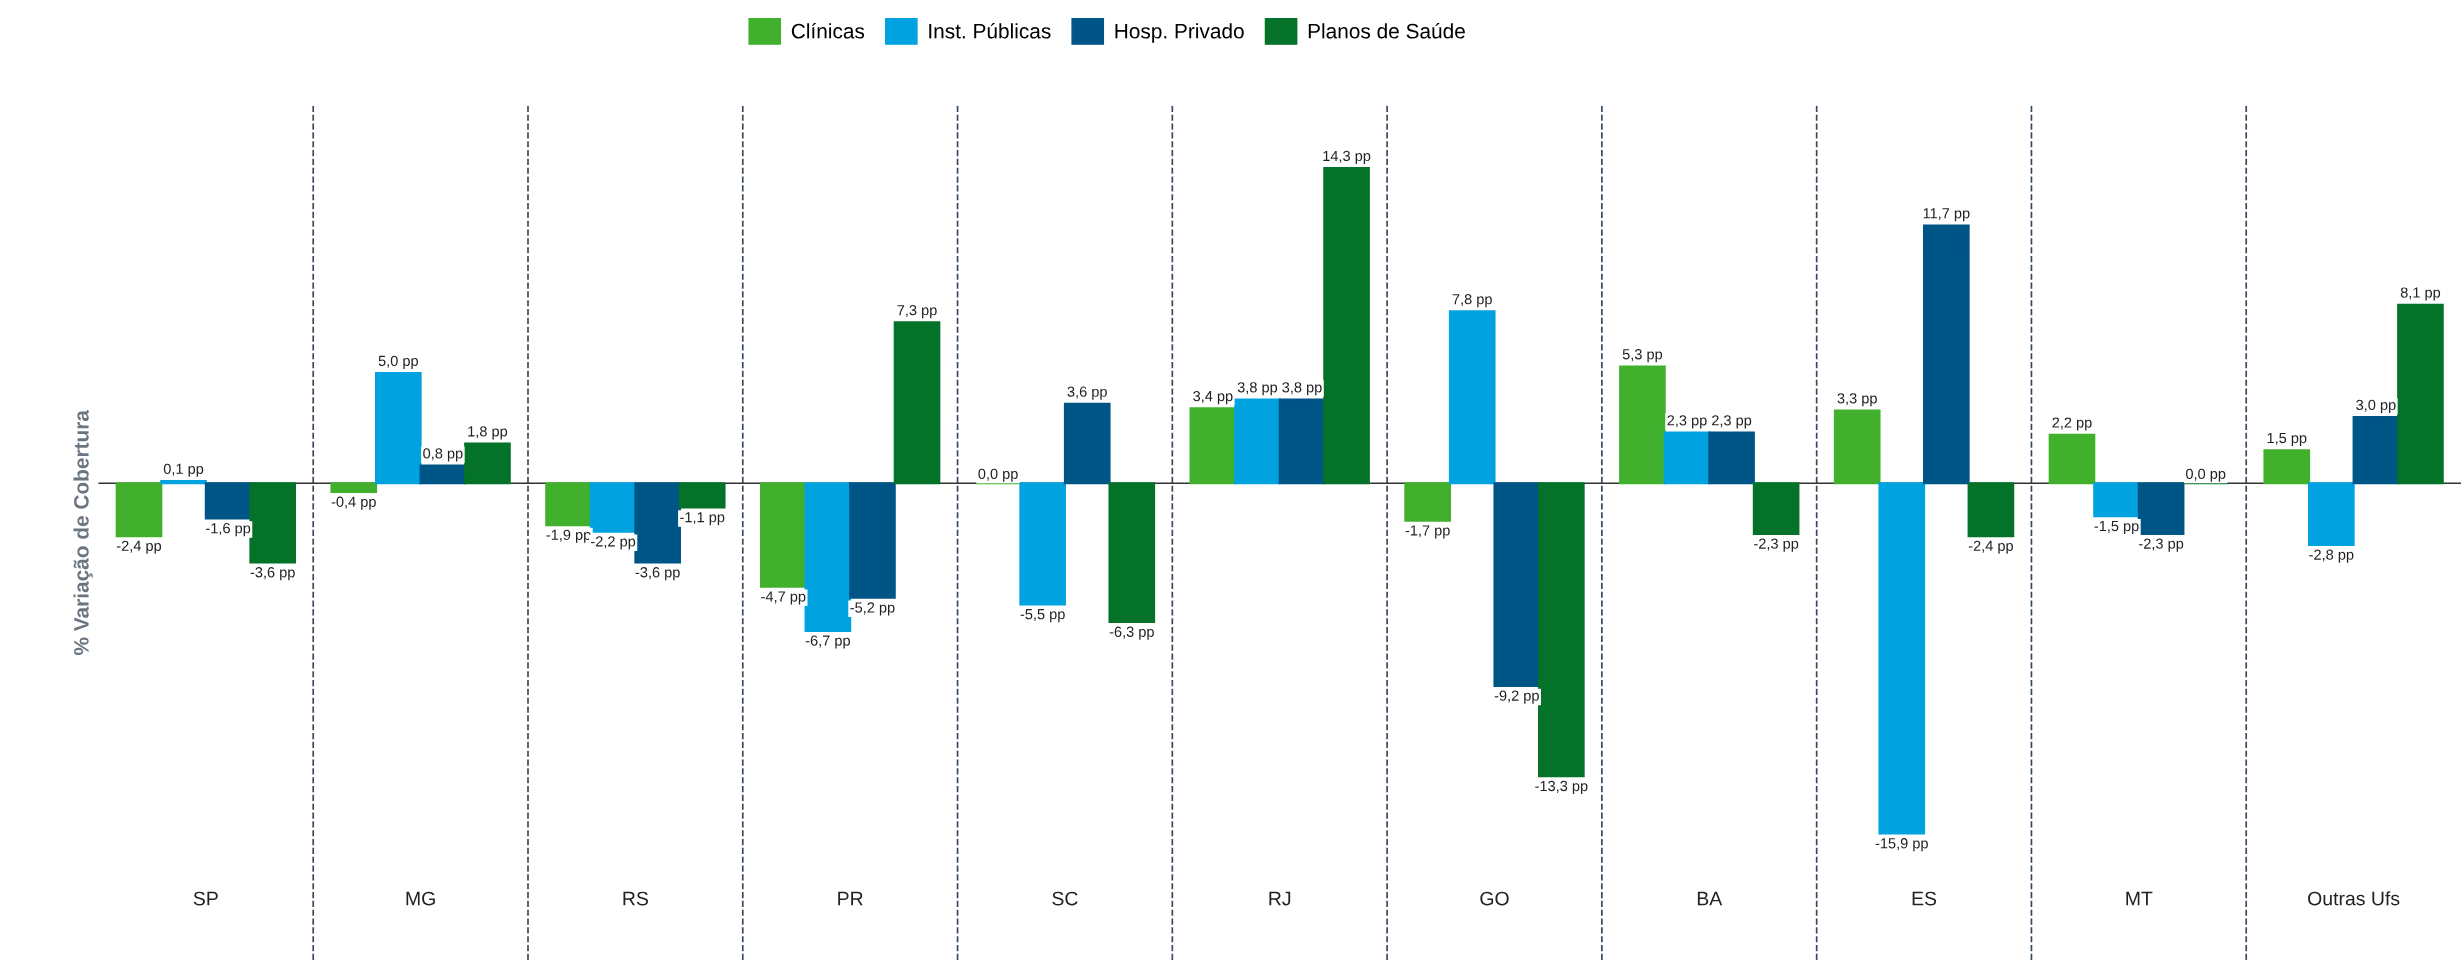  Describe the element at coordinates (1386, 30) in the screenshot. I see `legend-label: Planos de Saúde` at that location.